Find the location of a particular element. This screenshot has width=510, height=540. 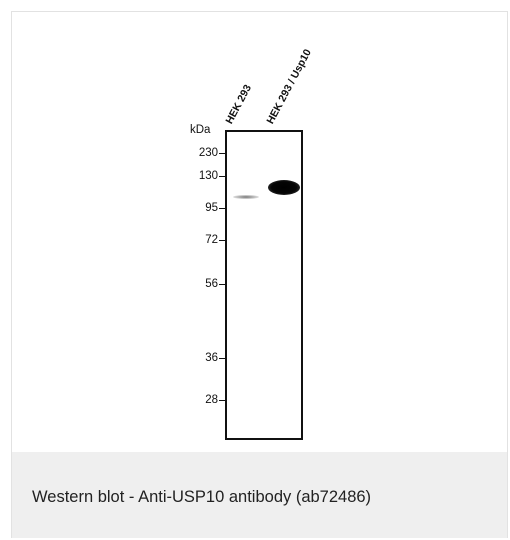

marker-28: 28 is located at coordinates (202, 400).